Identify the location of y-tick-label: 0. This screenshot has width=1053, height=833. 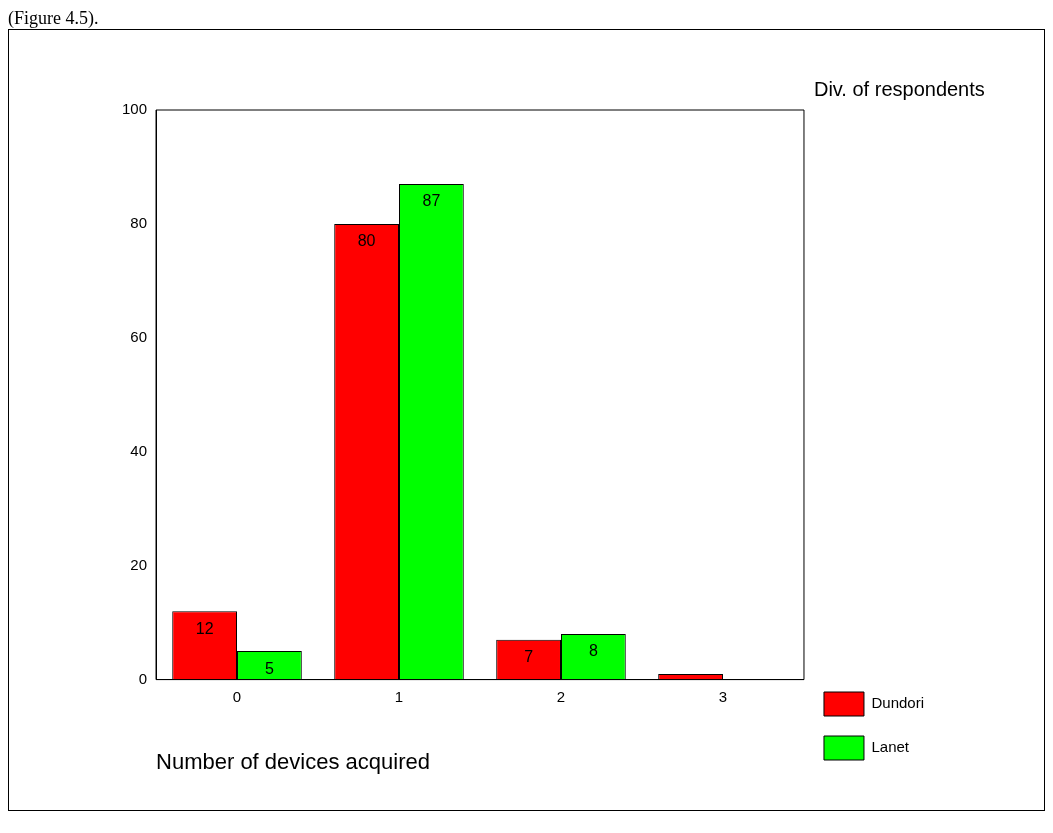
(143, 678).